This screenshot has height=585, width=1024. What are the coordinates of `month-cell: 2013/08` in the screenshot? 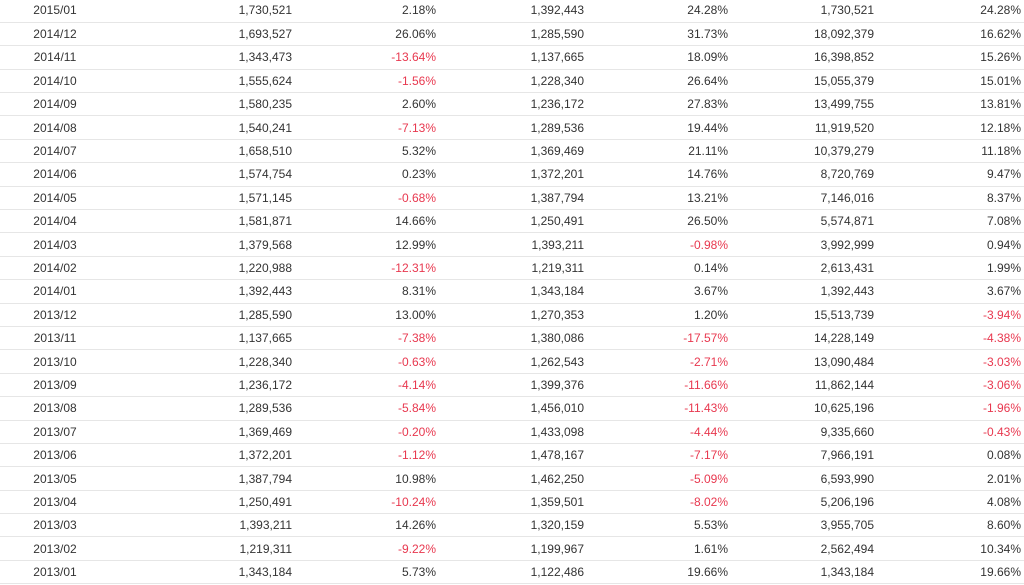 It's located at (59, 408).